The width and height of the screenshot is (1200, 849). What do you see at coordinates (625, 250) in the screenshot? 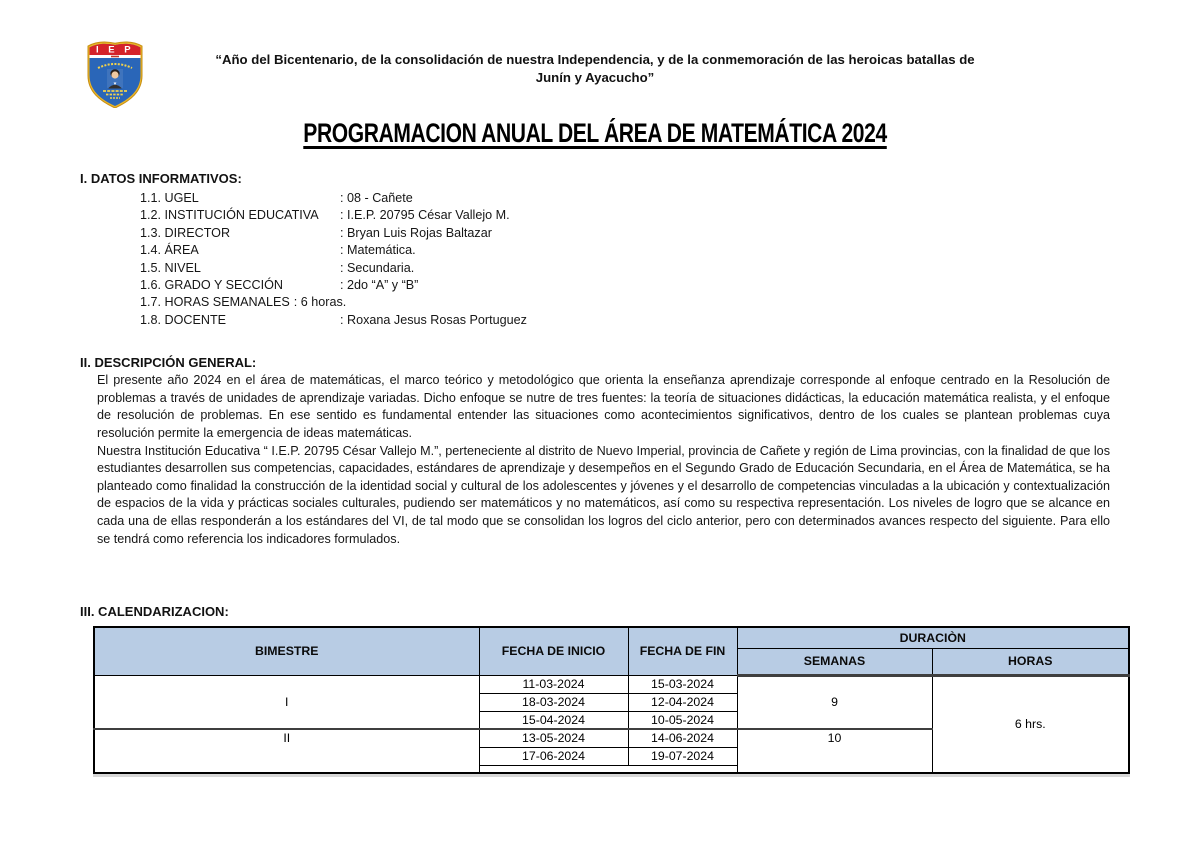
I see `info-item-row: 1.4. ÁREA : Matemática.` at bounding box center [625, 250].